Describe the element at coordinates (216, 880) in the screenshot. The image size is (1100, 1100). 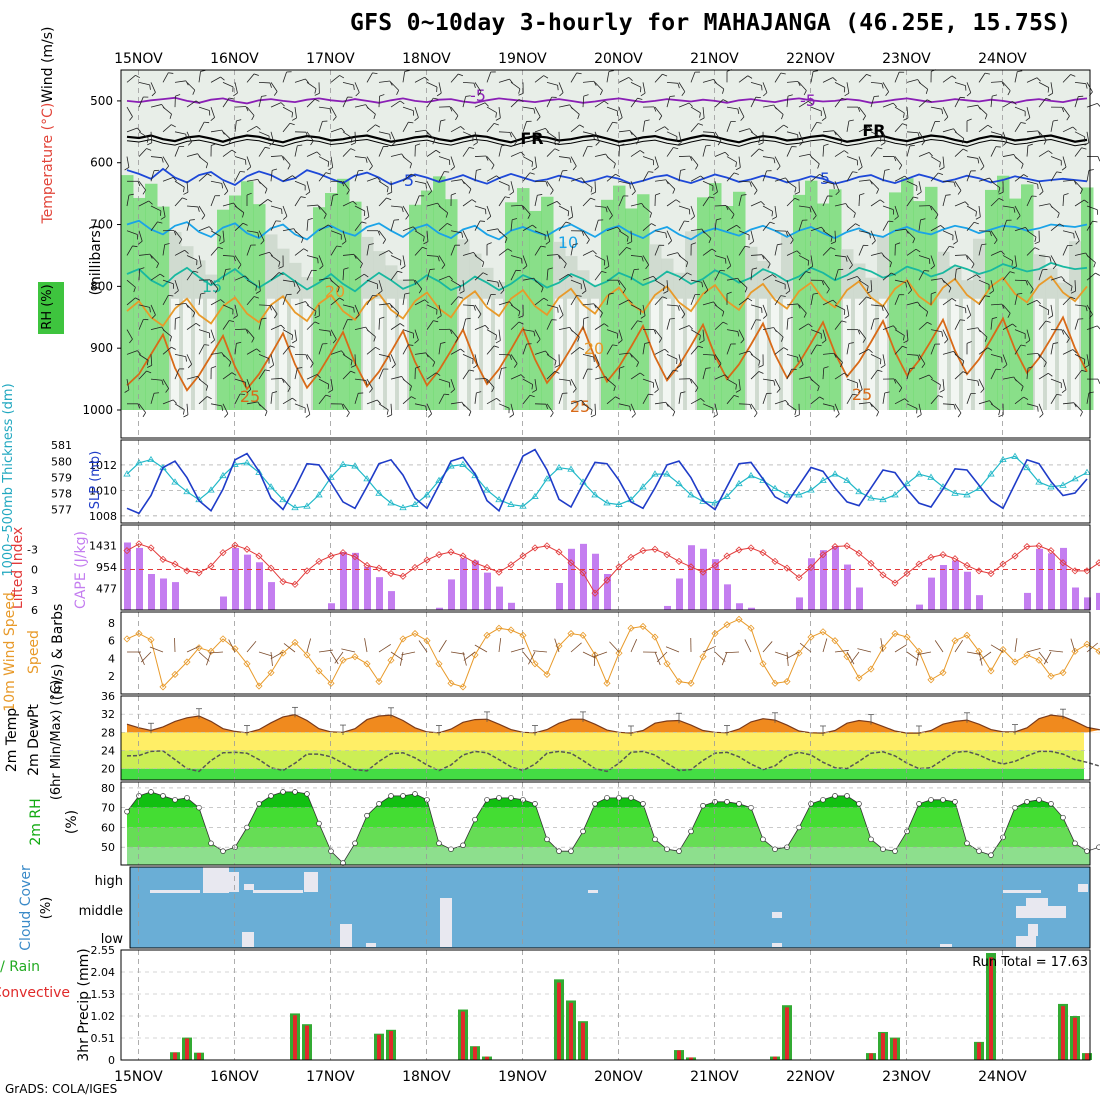
I see `cloud-block` at that location.